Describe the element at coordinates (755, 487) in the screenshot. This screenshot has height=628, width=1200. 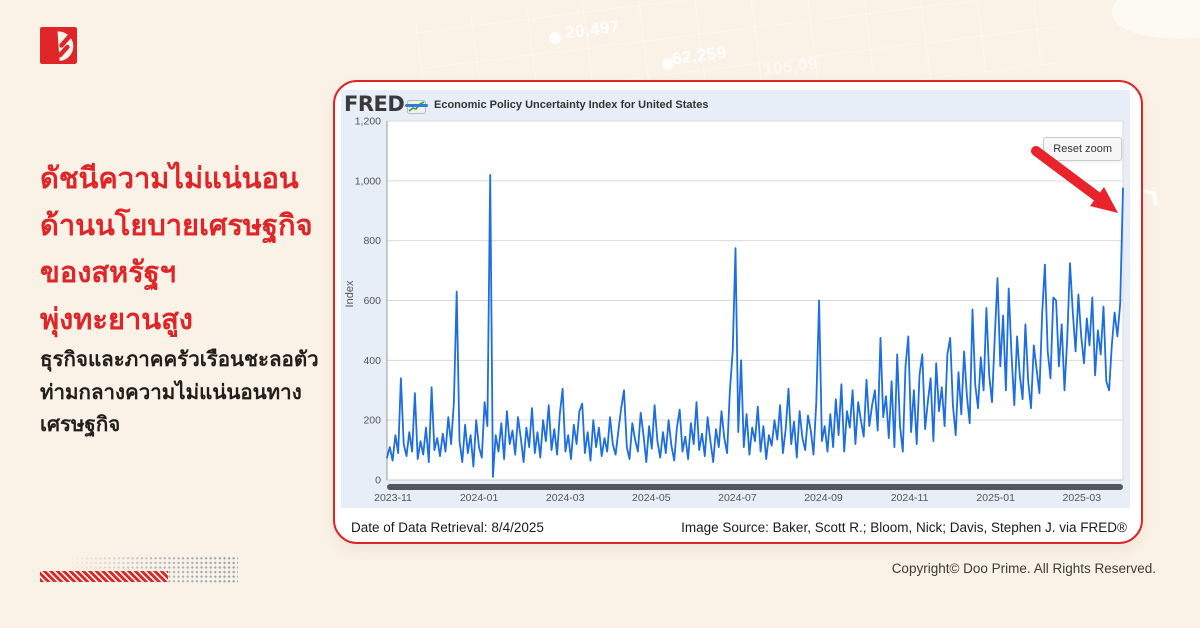
I see `chart-scrollbar` at that location.